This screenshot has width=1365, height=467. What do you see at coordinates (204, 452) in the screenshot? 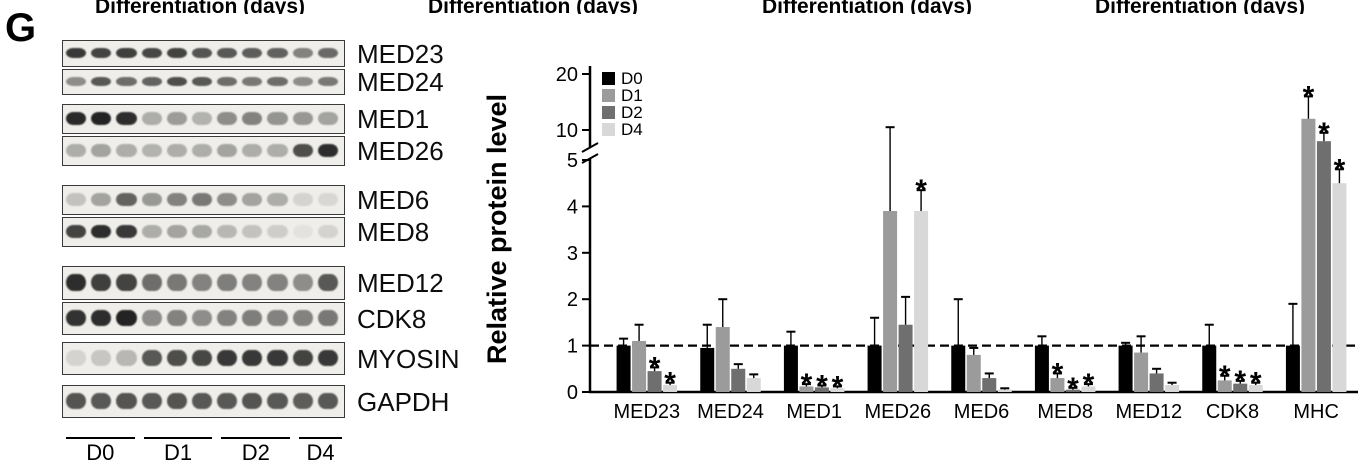
I see `lane-group-labels: D0 D1 D2 D4` at bounding box center [204, 452].